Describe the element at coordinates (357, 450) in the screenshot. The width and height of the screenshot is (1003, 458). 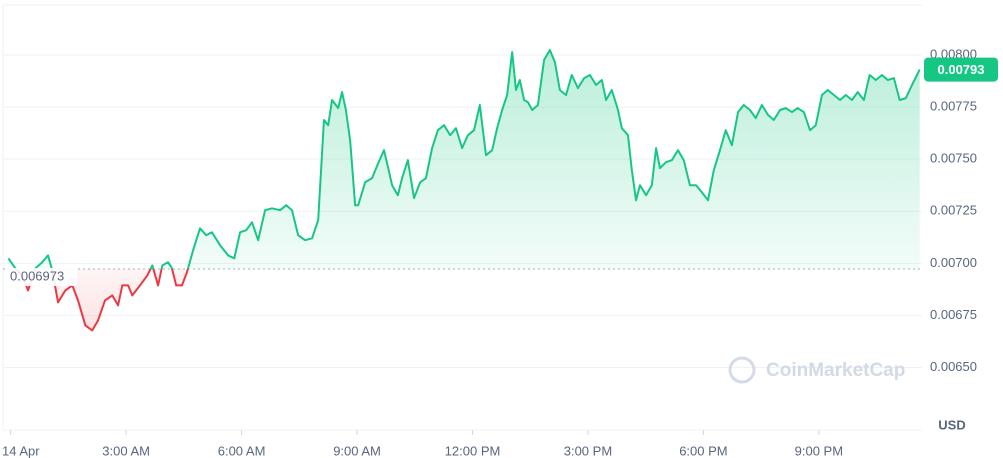
I see `x-tick-label: 9:00 AM` at that location.